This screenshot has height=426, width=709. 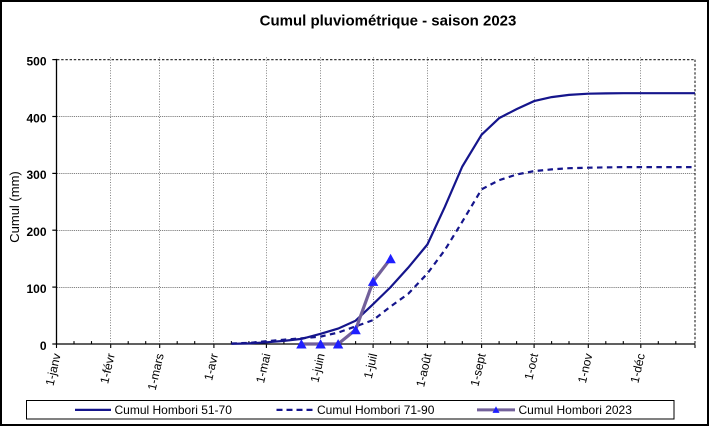 I want to click on svg-text: 500, so click(x=36, y=61).